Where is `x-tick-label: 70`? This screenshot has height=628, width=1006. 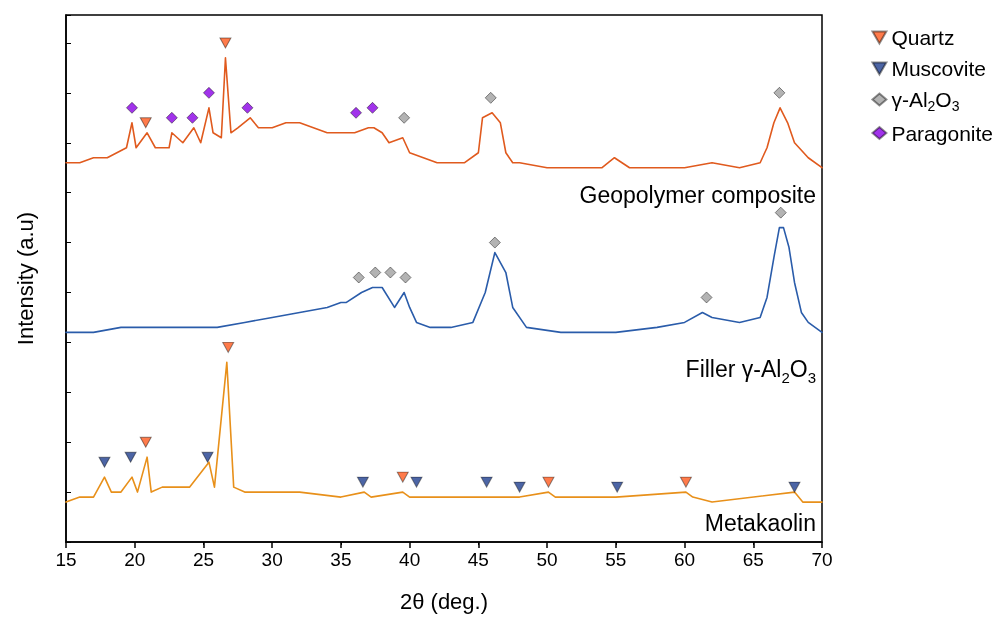 x-tick-label: 70 is located at coordinates (822, 559).